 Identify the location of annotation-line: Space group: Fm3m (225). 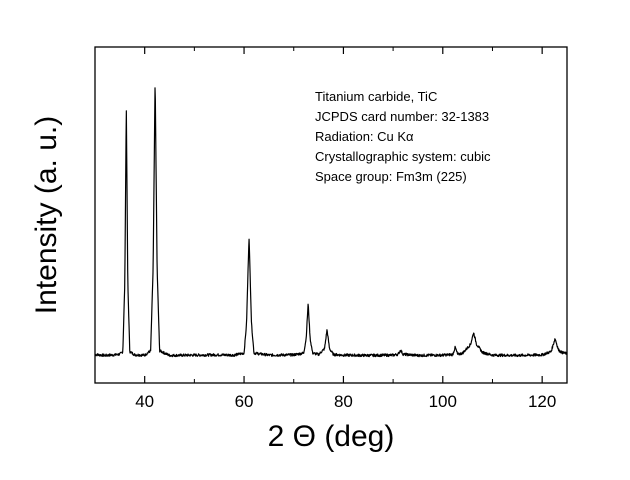
(391, 176).